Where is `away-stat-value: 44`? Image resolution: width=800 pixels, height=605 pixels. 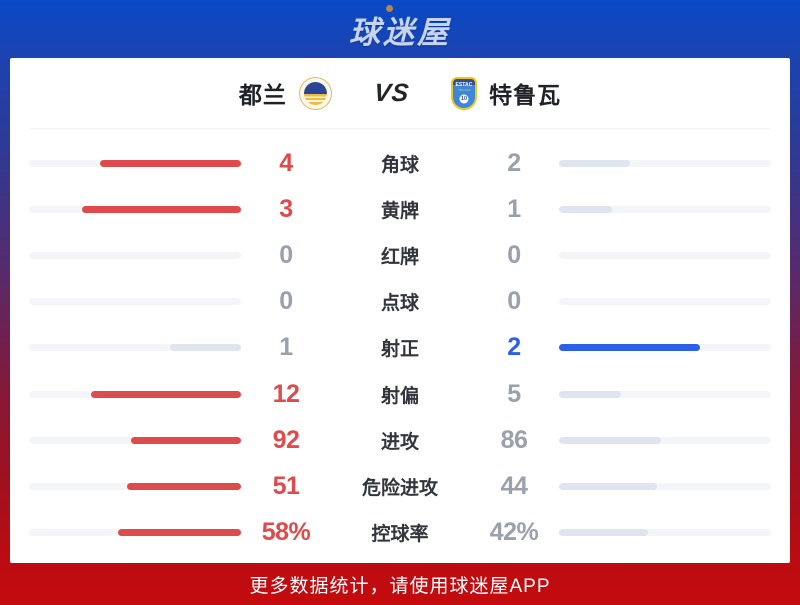
away-stat-value: 44 is located at coordinates (514, 485).